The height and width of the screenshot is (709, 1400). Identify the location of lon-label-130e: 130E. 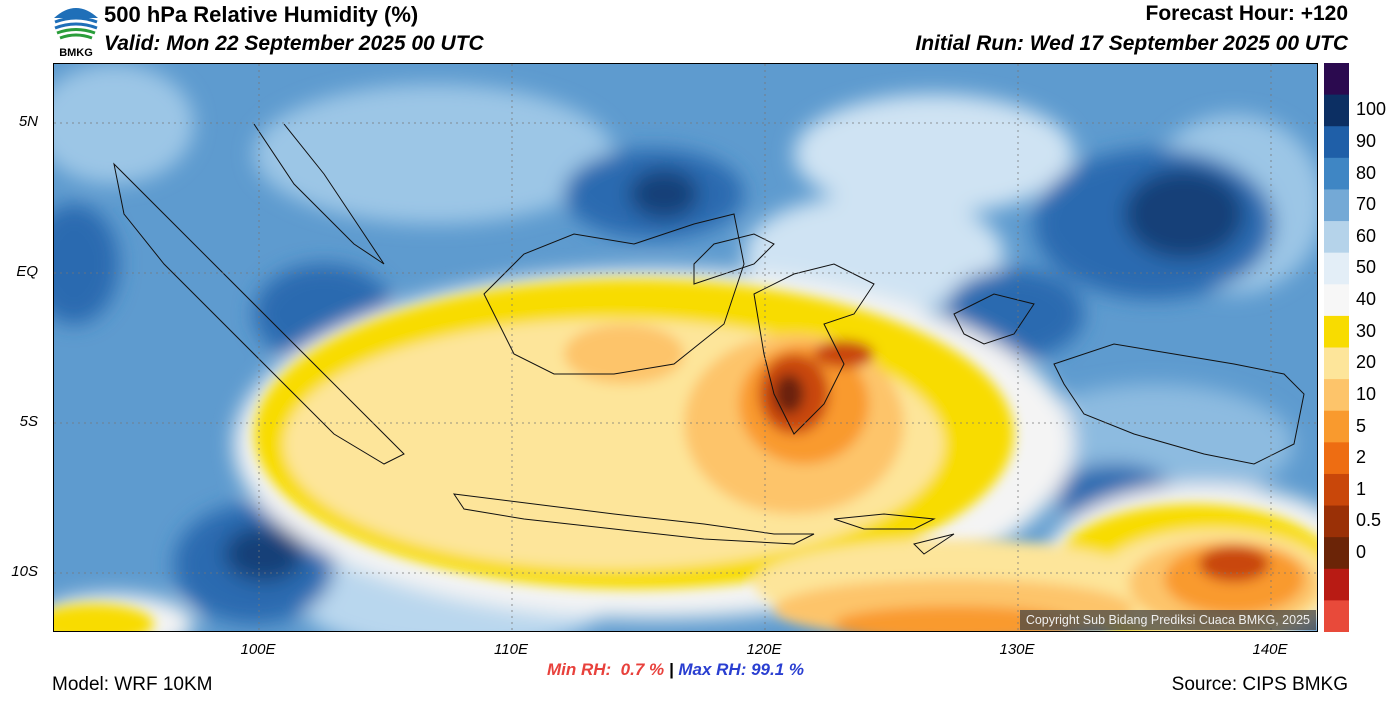
(1017, 649).